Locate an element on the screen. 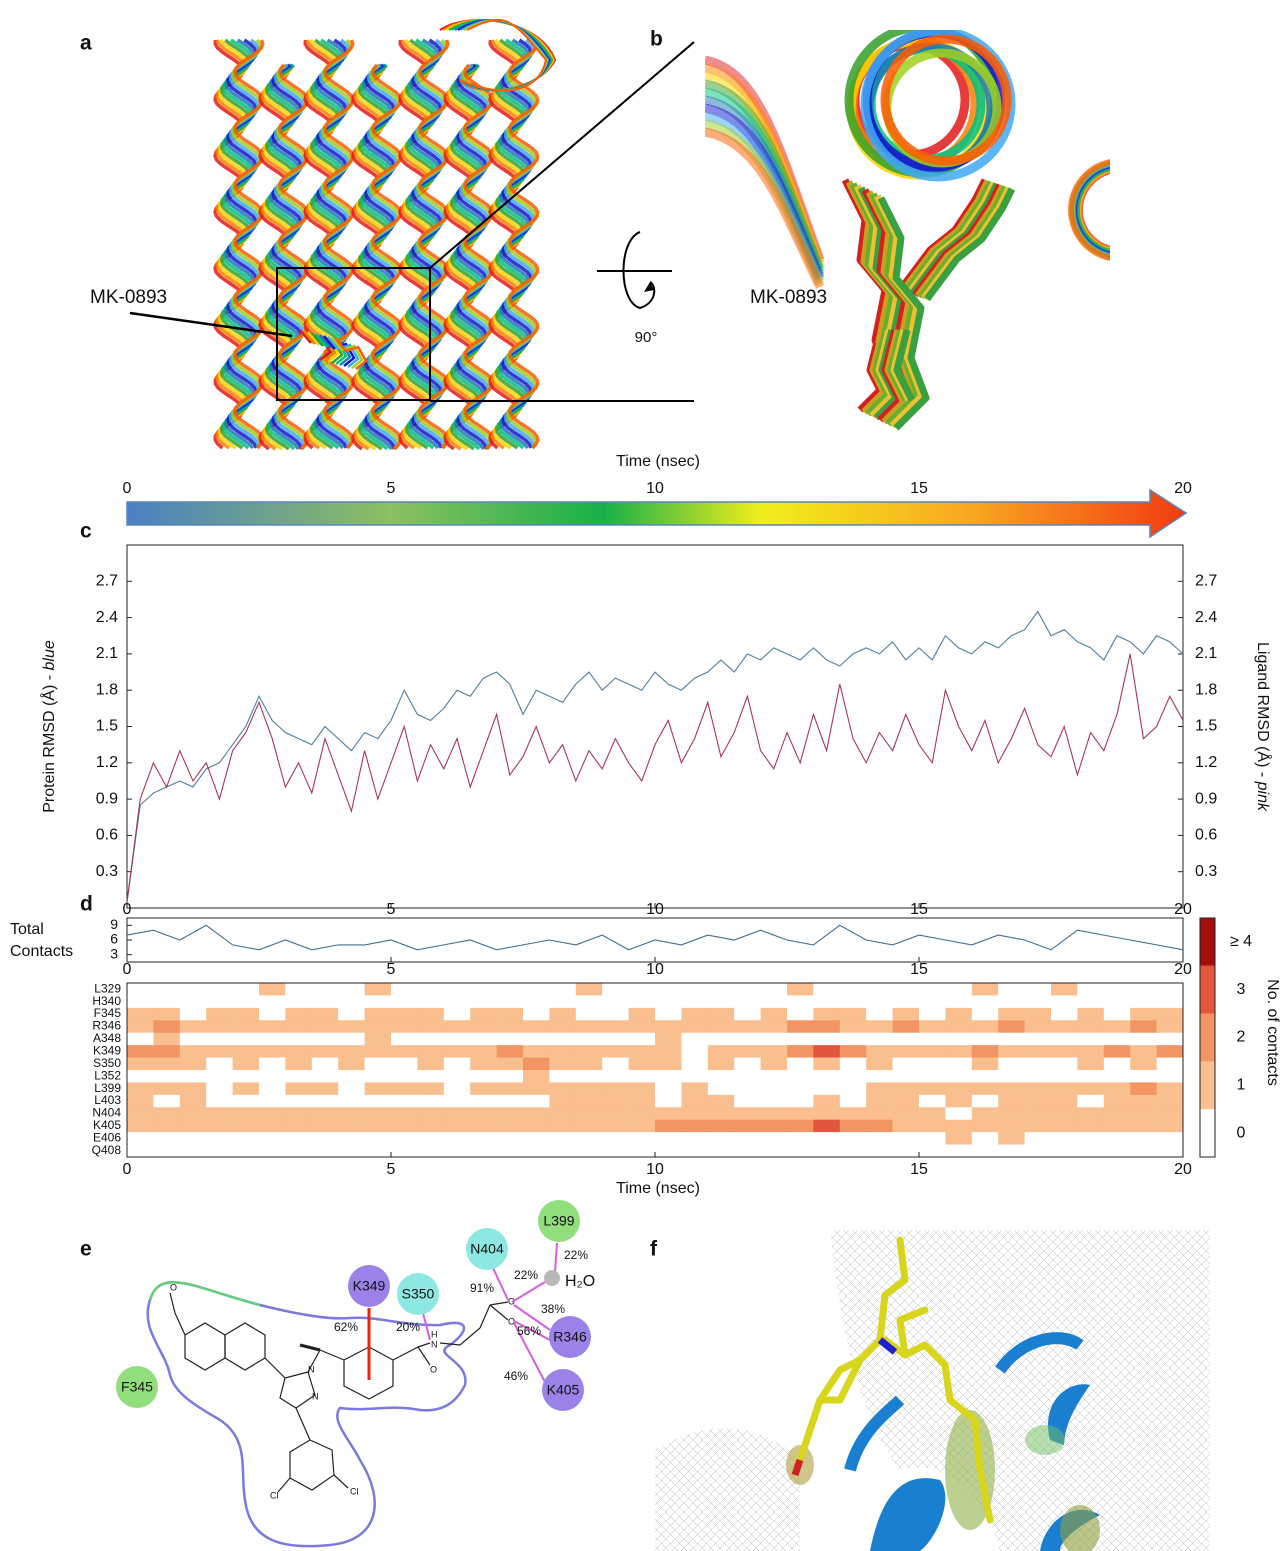 The height and width of the screenshot is (1551, 1287). y-tick-label: 1.5 is located at coordinates (1206, 726).